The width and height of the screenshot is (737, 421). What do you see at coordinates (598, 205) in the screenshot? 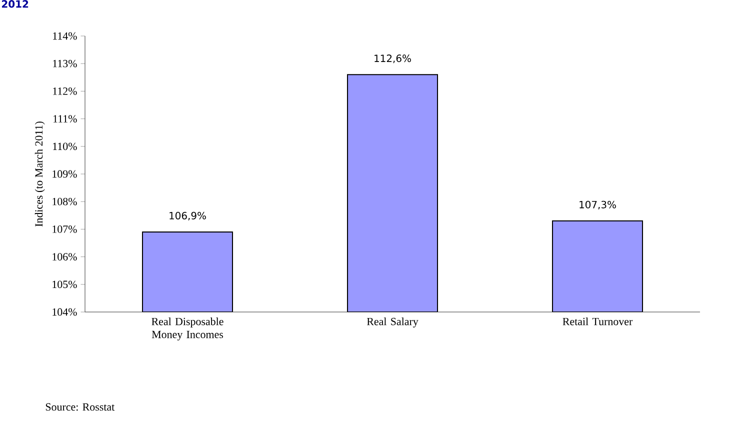
I see `data-label: 107,3%` at bounding box center [598, 205].